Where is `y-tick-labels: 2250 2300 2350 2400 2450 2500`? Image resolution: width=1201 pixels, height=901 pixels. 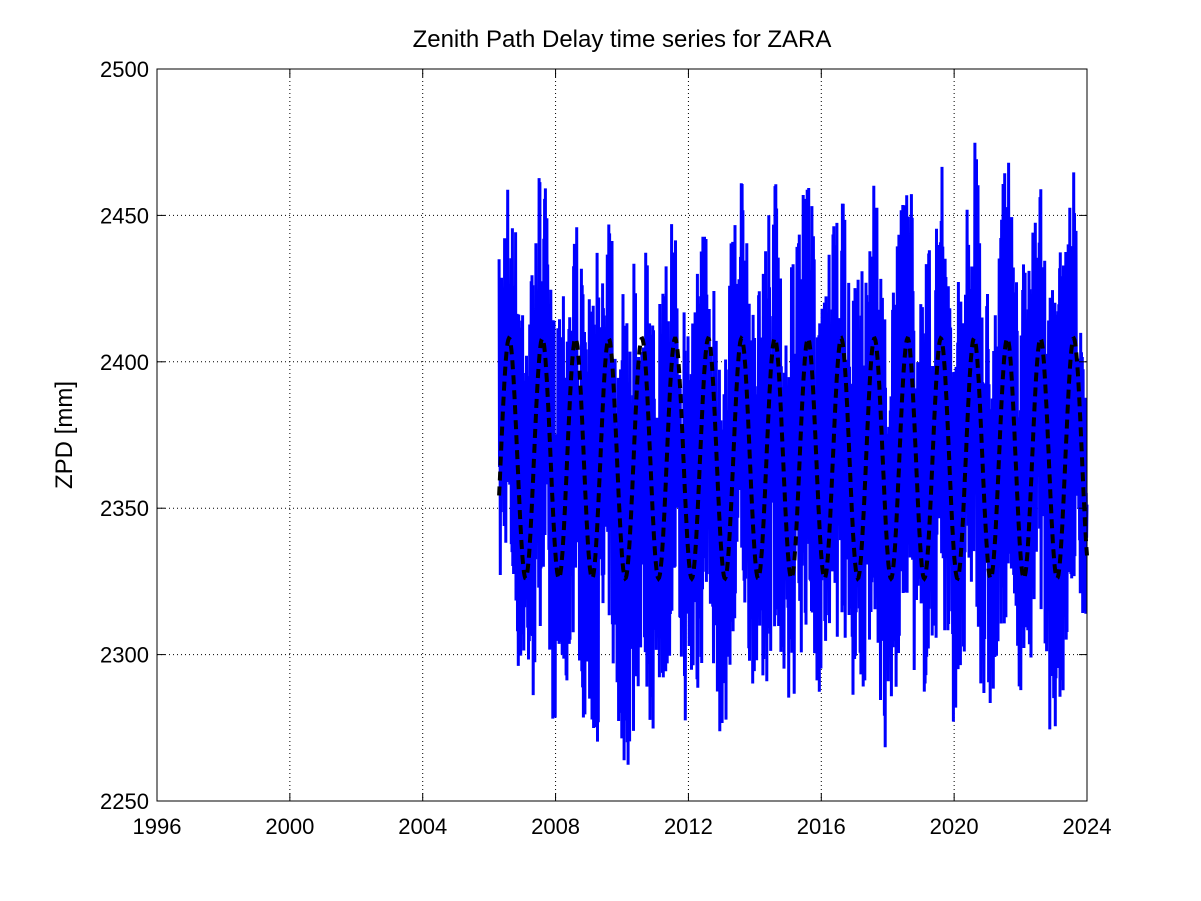 y-tick-labels: 2250 2300 2350 2400 2450 2500 is located at coordinates (124, 435).